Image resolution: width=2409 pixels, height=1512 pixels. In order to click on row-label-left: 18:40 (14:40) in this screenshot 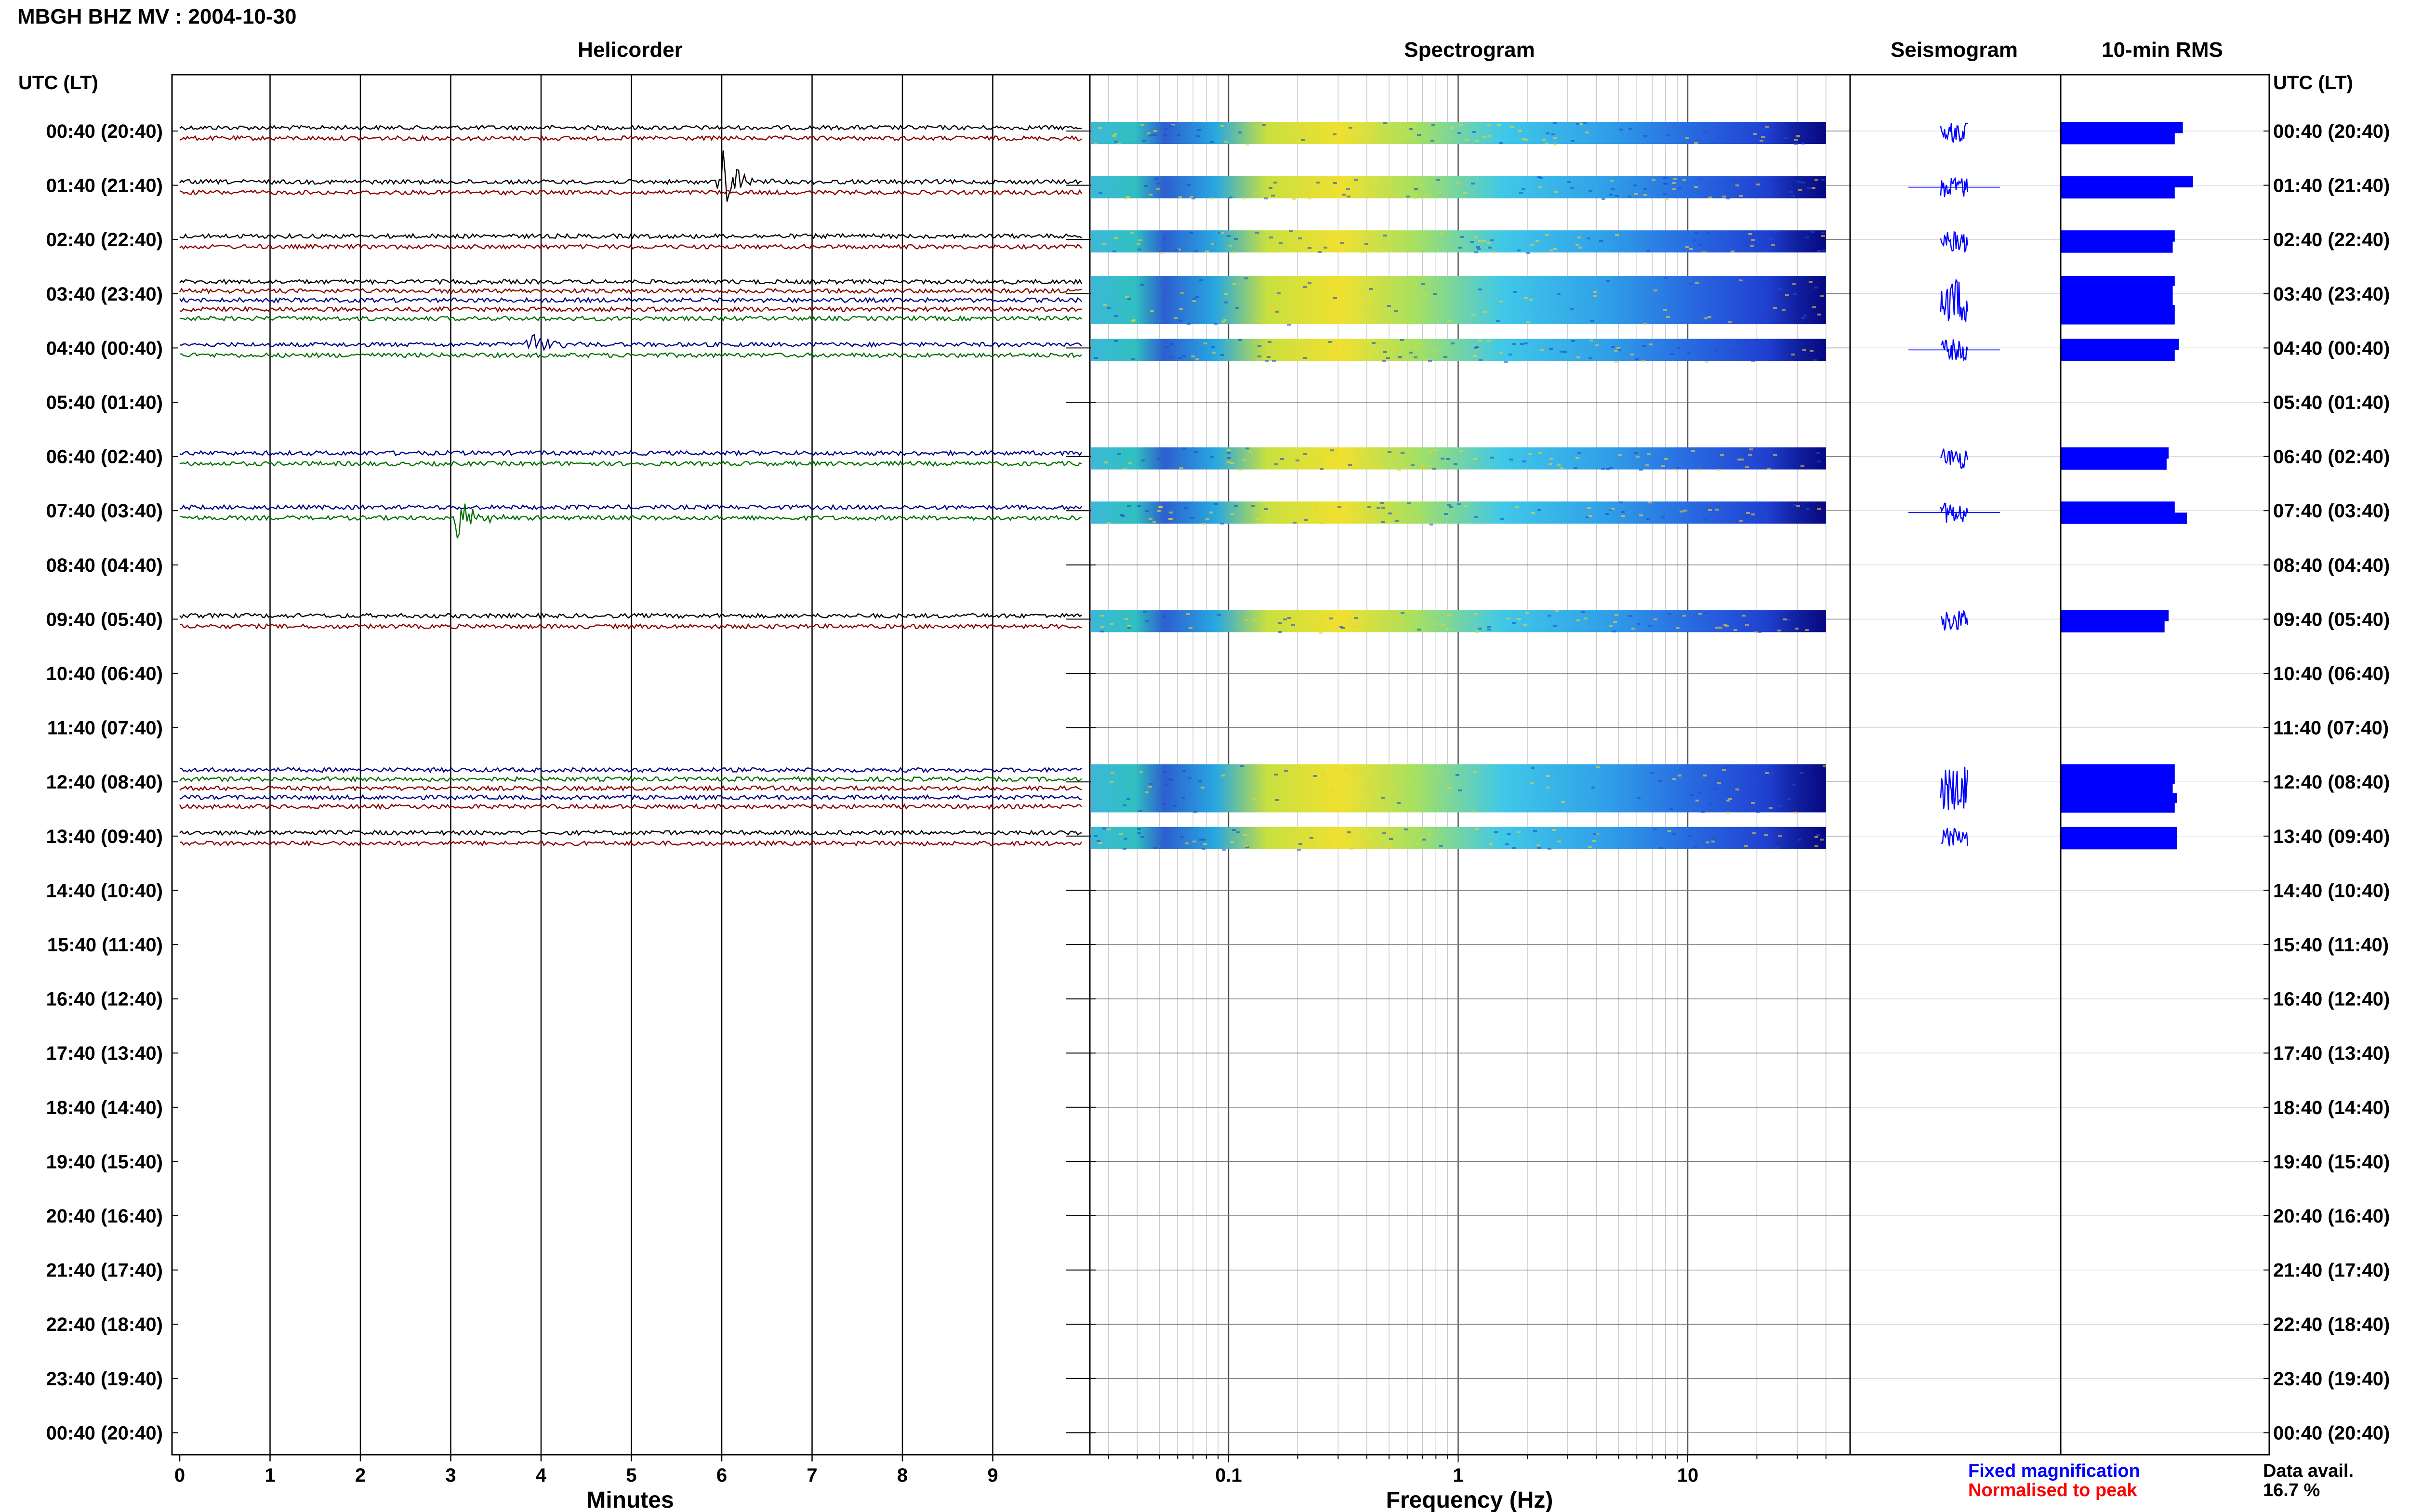, I will do `click(104, 1107)`.